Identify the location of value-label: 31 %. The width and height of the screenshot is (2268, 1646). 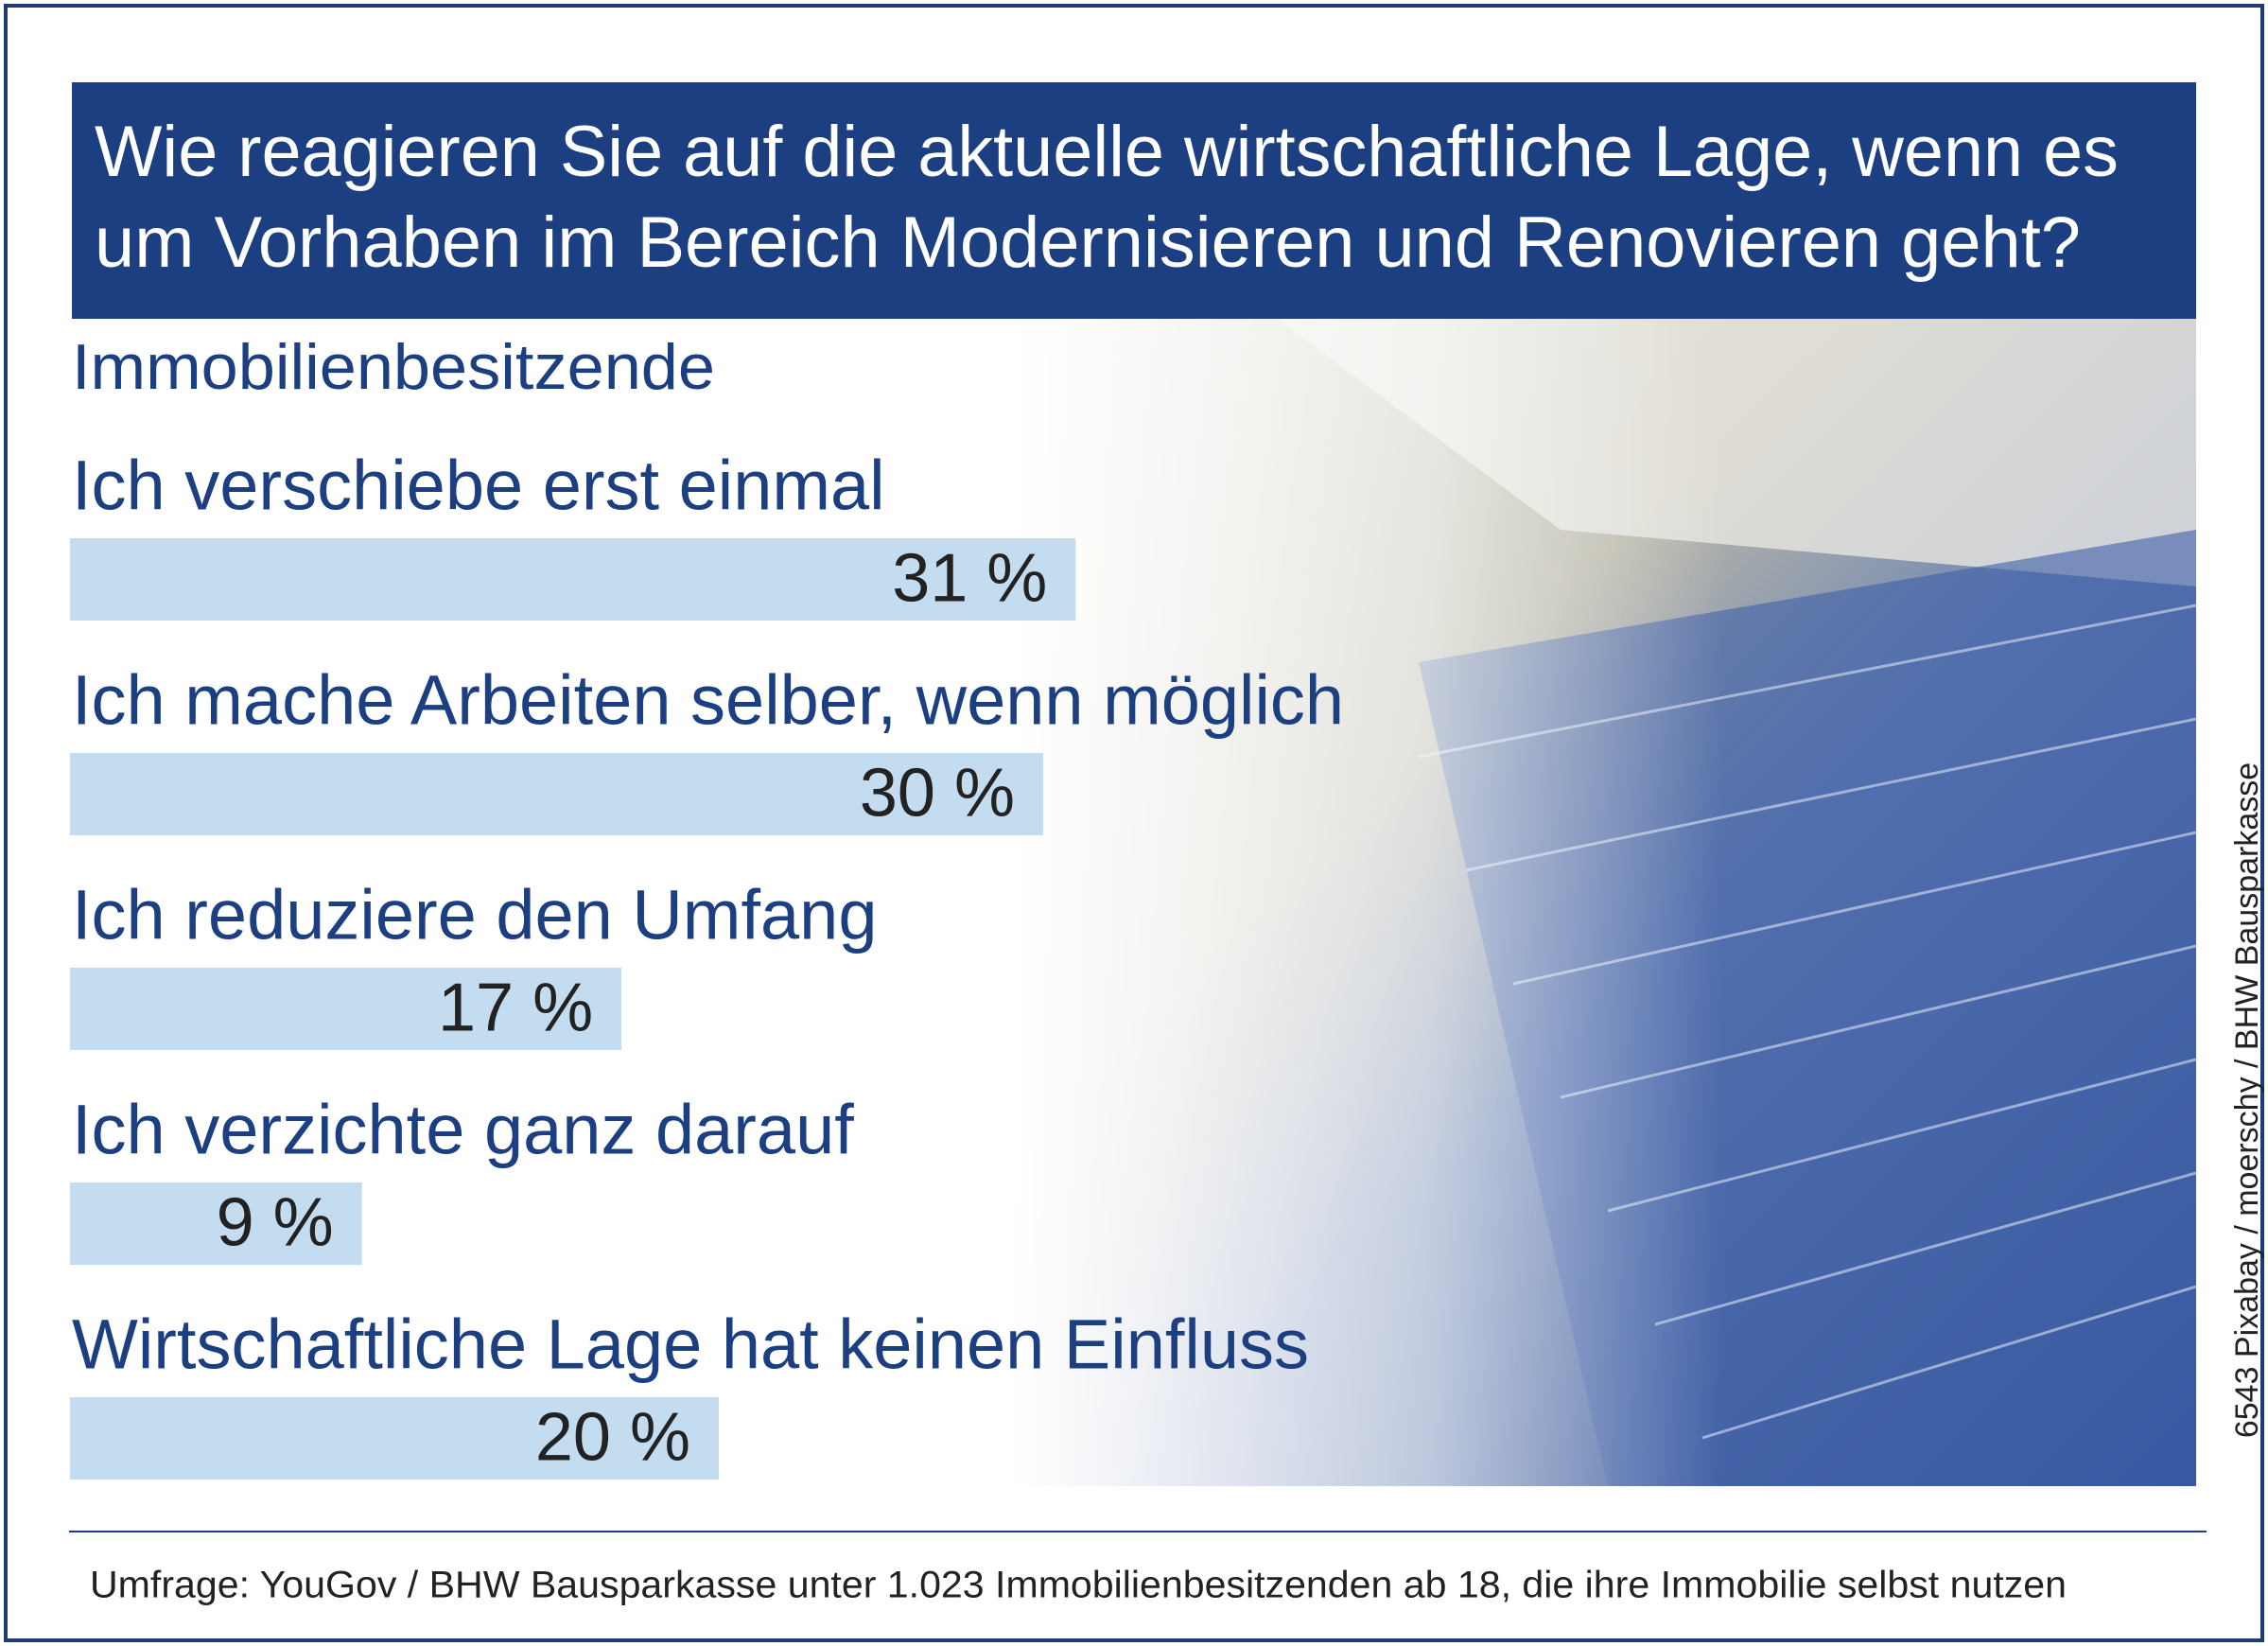
(969, 579).